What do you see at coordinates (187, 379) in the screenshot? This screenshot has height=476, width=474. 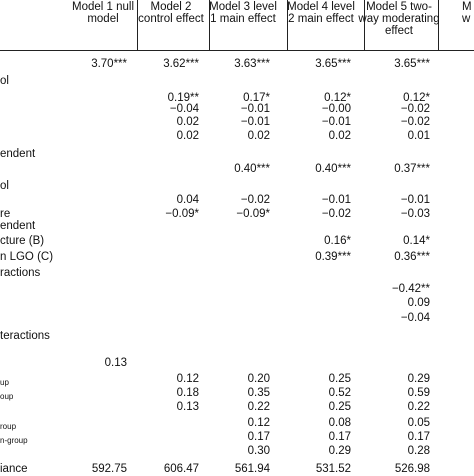 I see `cell-m2: 0.12` at bounding box center [187, 379].